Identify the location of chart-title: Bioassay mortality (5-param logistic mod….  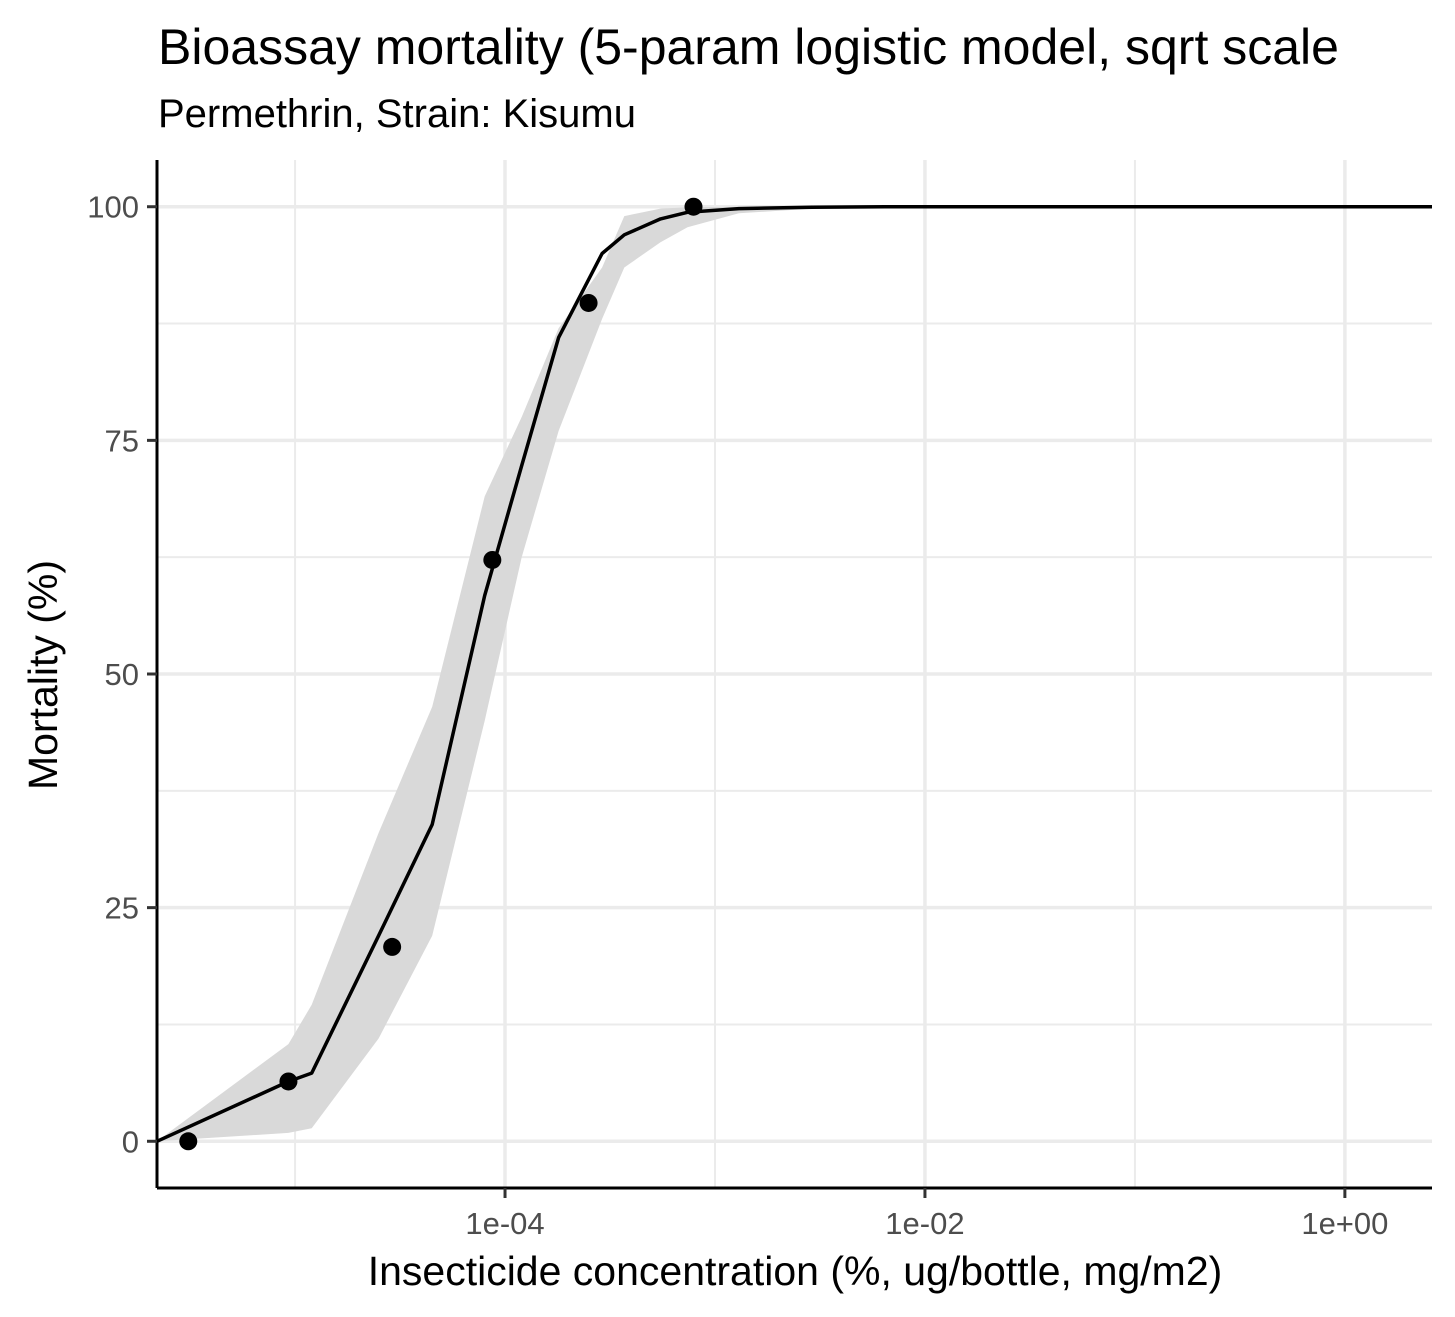
(748, 47).